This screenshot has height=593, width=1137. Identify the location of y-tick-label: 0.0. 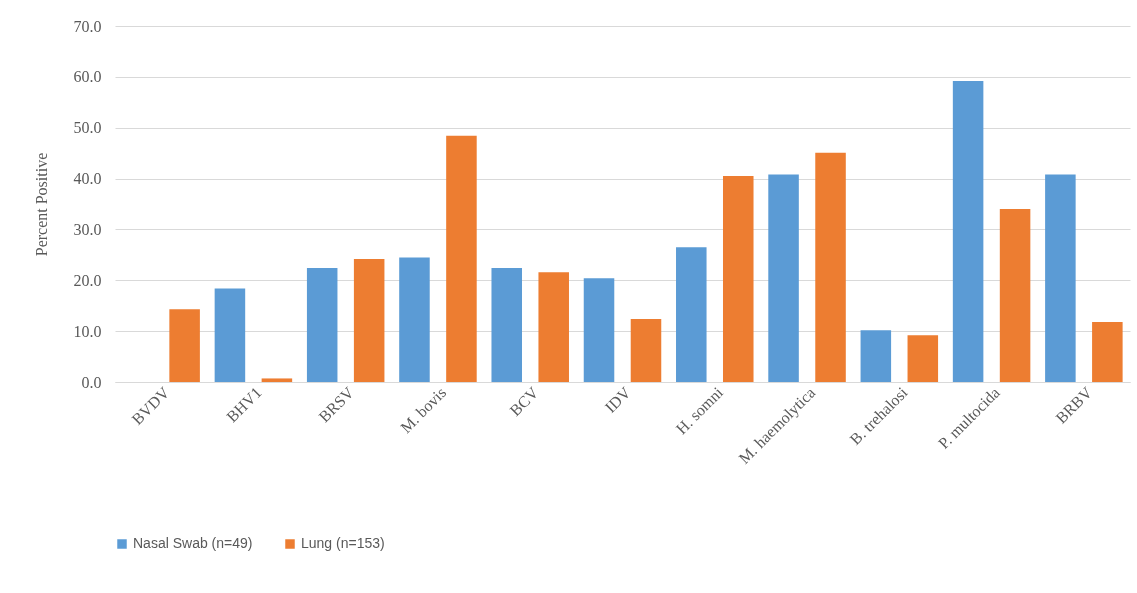
(91, 382).